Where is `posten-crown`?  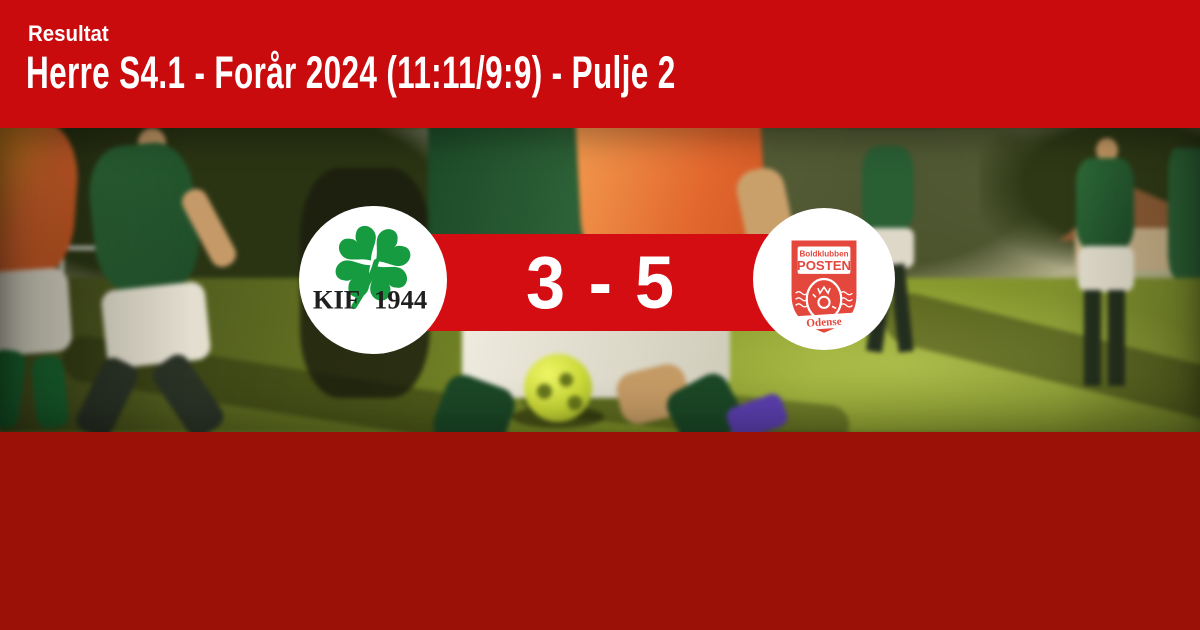
posten-crown is located at coordinates (824, 290).